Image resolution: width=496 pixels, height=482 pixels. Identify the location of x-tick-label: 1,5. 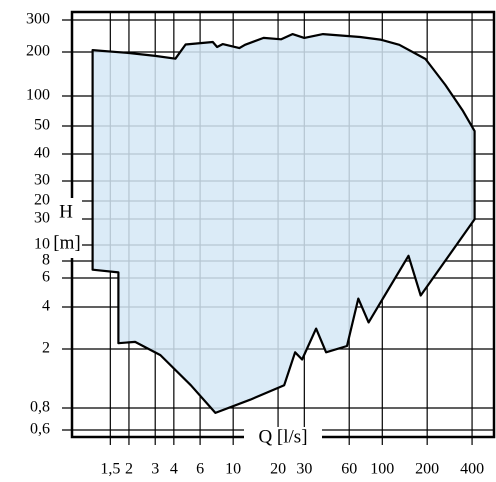
(110, 469).